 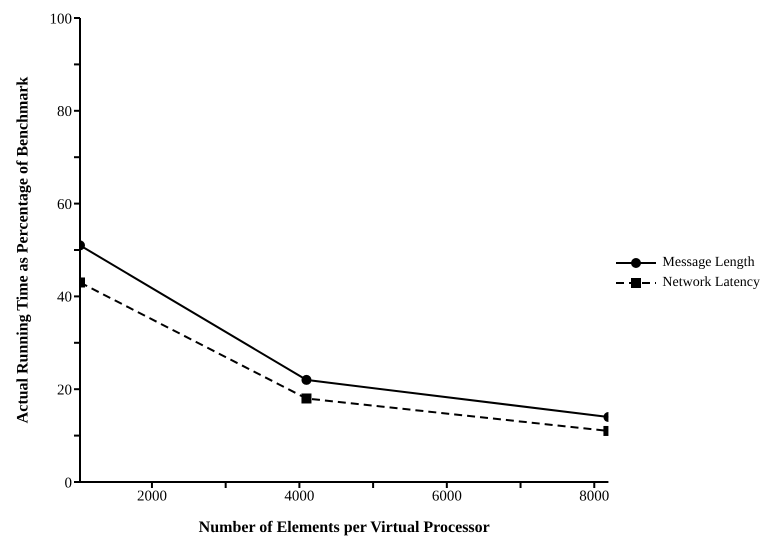 What do you see at coordinates (64, 390) in the screenshot?
I see `y-tick-label: 20` at bounding box center [64, 390].